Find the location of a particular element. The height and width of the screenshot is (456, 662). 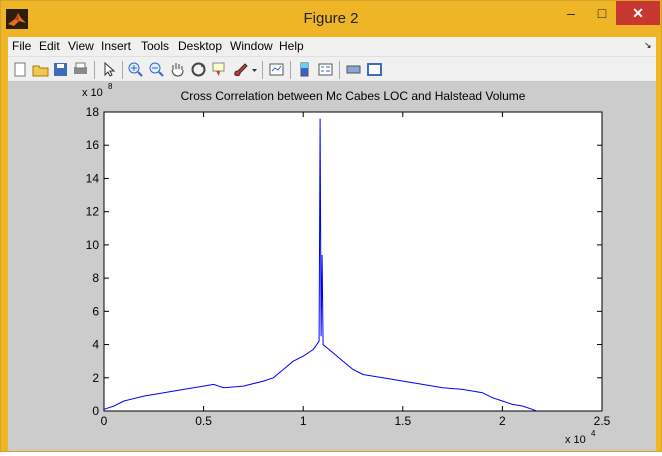

menu-view: View is located at coordinates (81, 46).